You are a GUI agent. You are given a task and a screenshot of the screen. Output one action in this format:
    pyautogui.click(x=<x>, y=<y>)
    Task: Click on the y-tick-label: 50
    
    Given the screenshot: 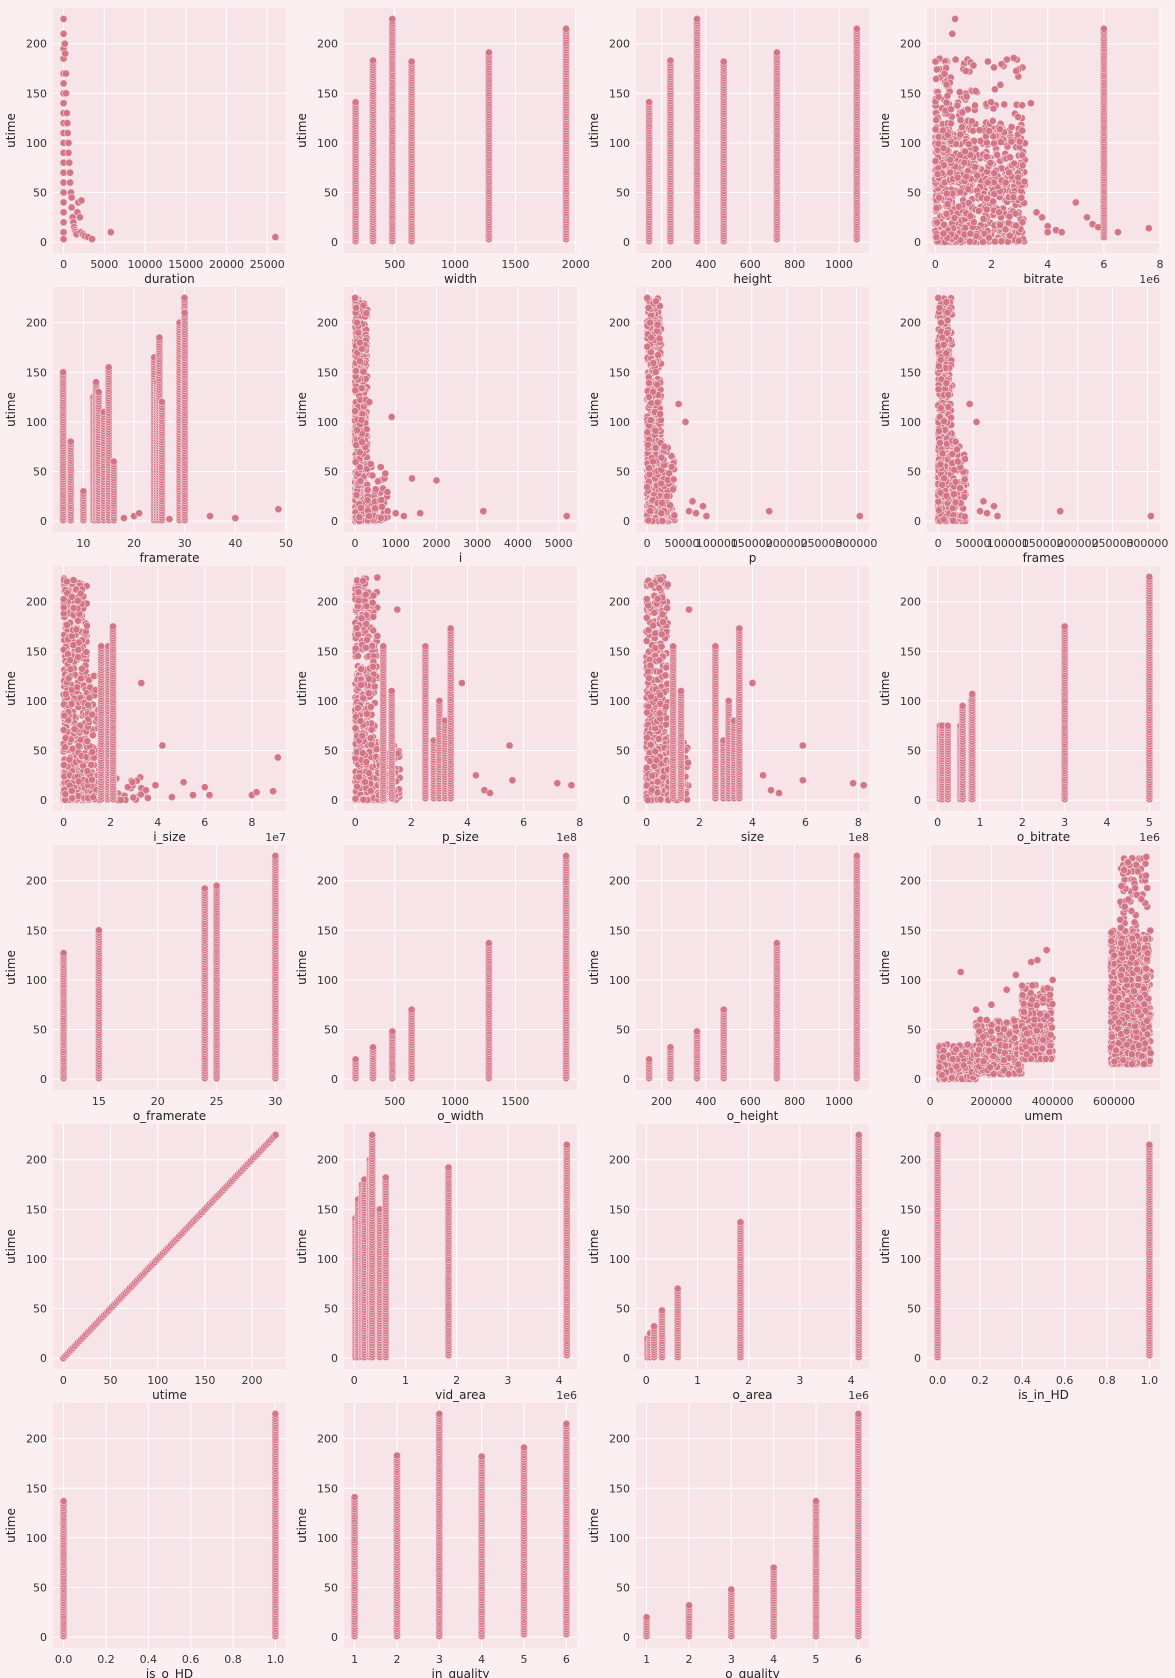 What is the action you would take?
    pyautogui.click(x=914, y=192)
    